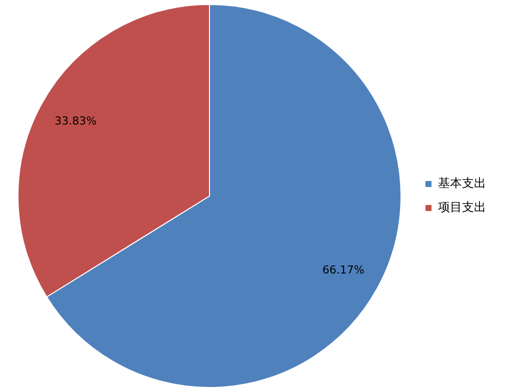  What do you see at coordinates (462, 207) in the screenshot?
I see `legend-label: 项目支出` at bounding box center [462, 207].